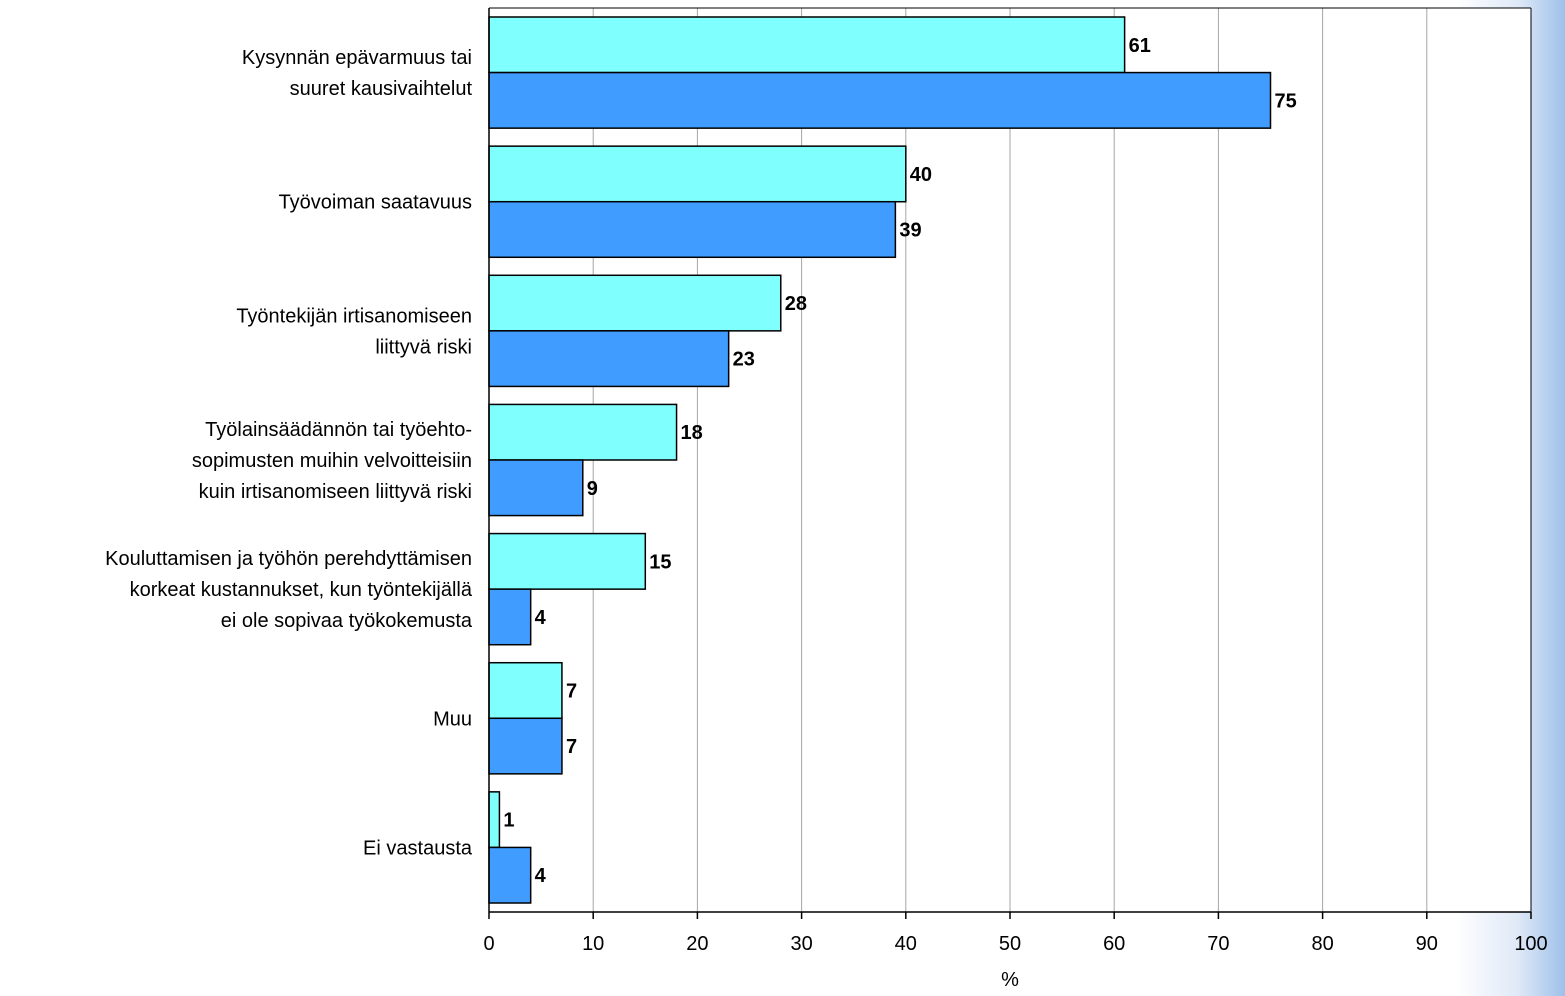  Describe the element at coordinates (910, 231) in the screenshot. I see `data-label: 39` at that location.